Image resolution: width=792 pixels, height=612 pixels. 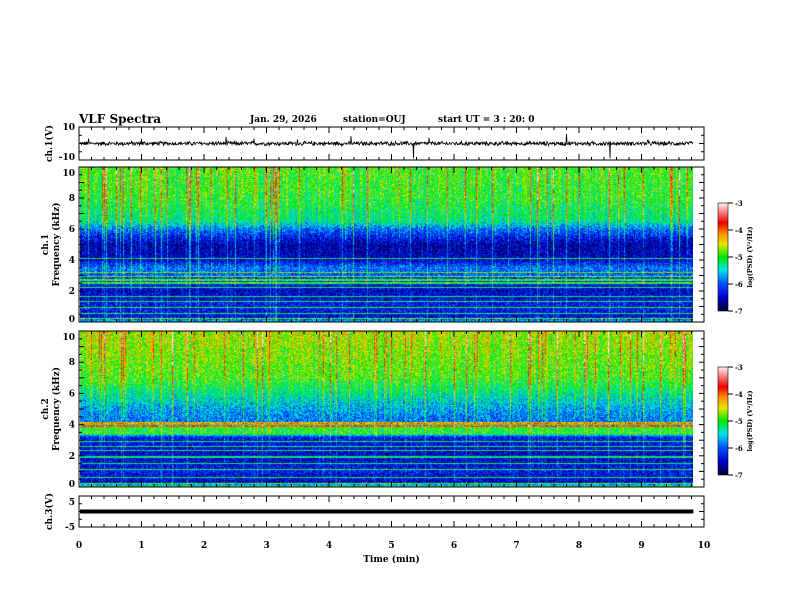 What do you see at coordinates (120, 119) in the screenshot?
I see `figure-title: VLF Spectra` at bounding box center [120, 119].